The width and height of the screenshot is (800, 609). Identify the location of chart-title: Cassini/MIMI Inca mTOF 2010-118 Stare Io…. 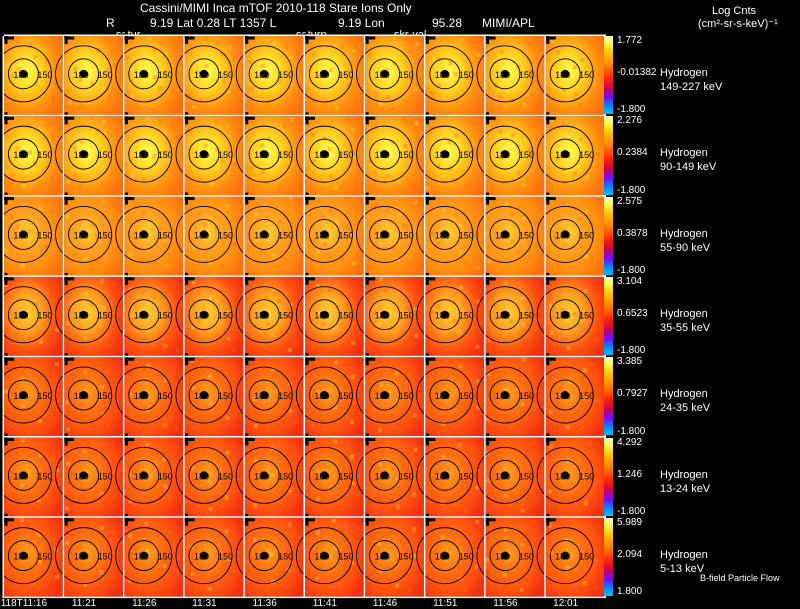
(276, 8).